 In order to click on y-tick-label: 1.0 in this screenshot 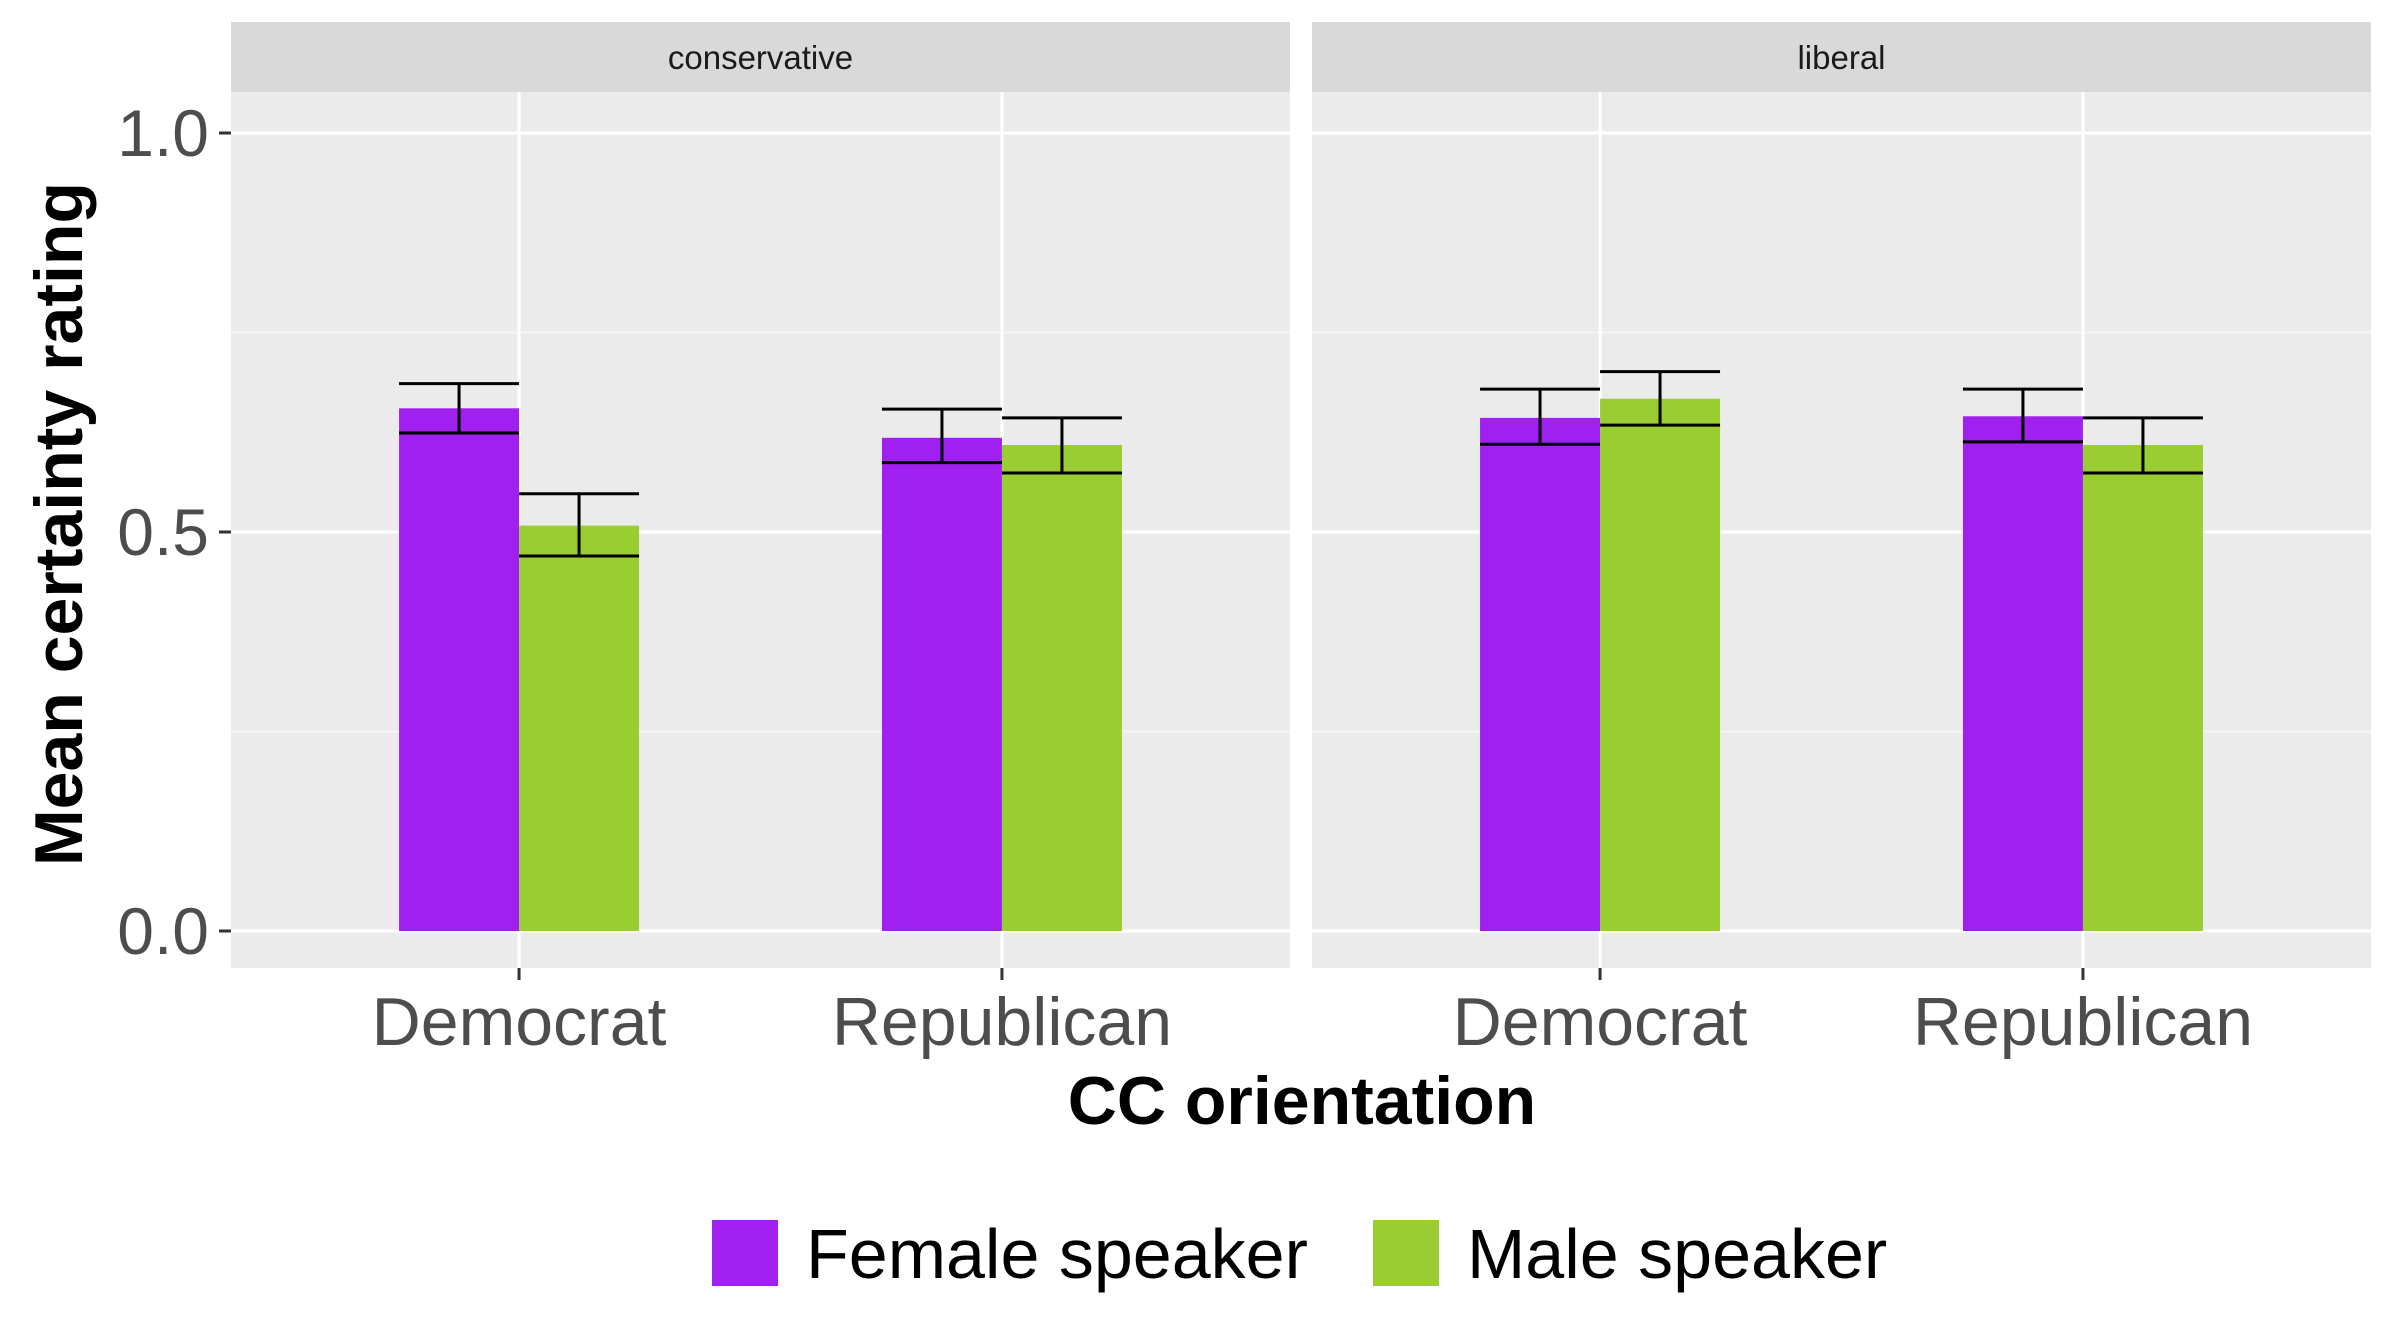, I will do `click(163, 133)`.